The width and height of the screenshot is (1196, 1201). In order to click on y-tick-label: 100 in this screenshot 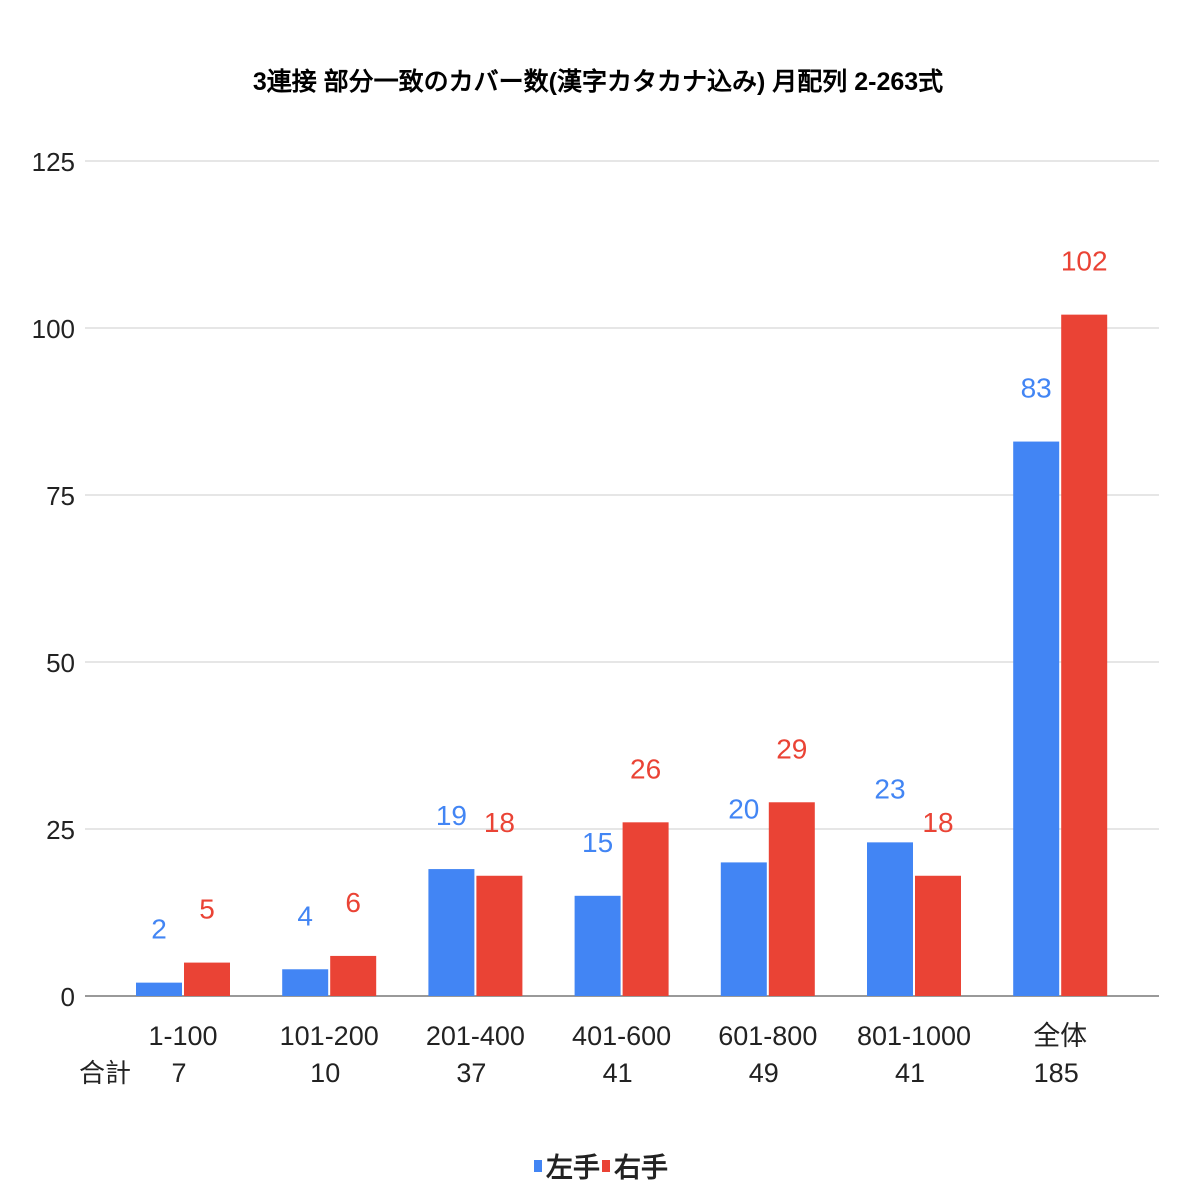, I will do `click(53, 329)`.